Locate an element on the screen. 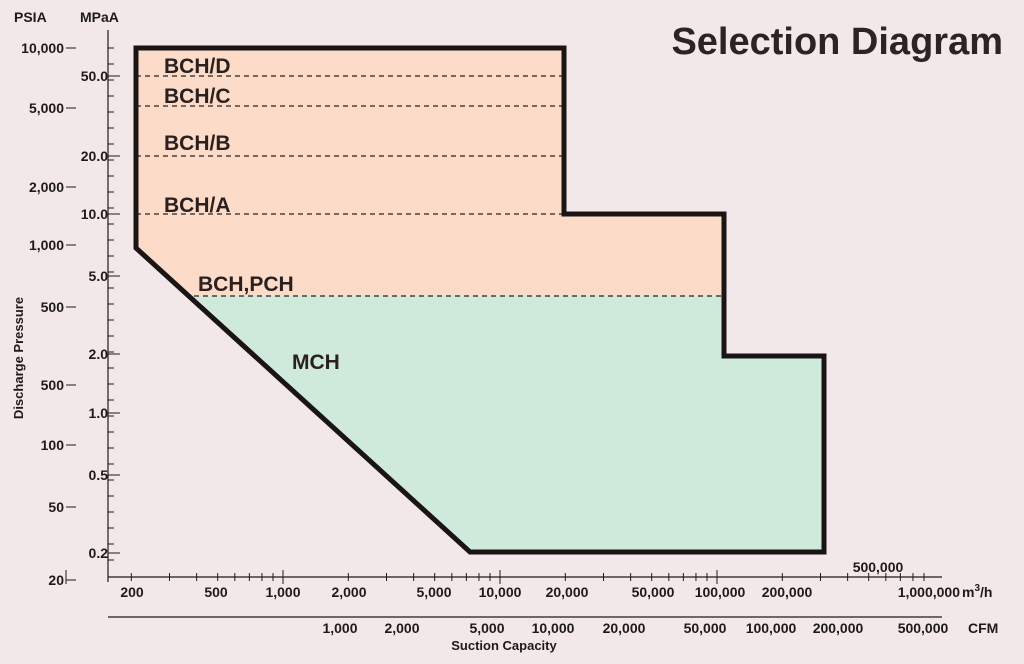 This screenshot has height=664, width=1024. m3h-tick-label: 100,000 is located at coordinates (720, 592).